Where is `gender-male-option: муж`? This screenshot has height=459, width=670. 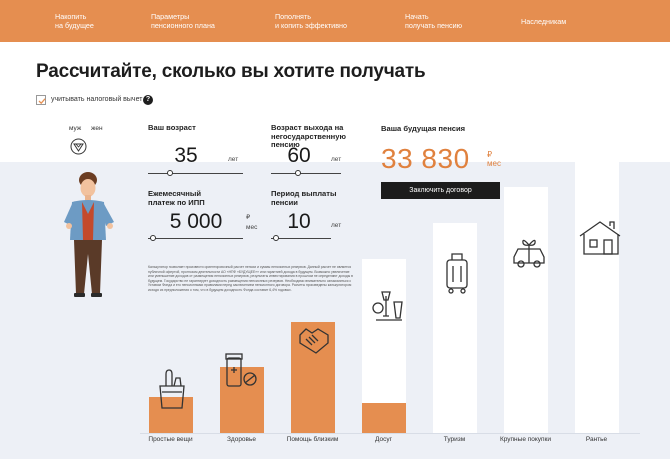 gender-male-option: муж is located at coordinates (75, 128).